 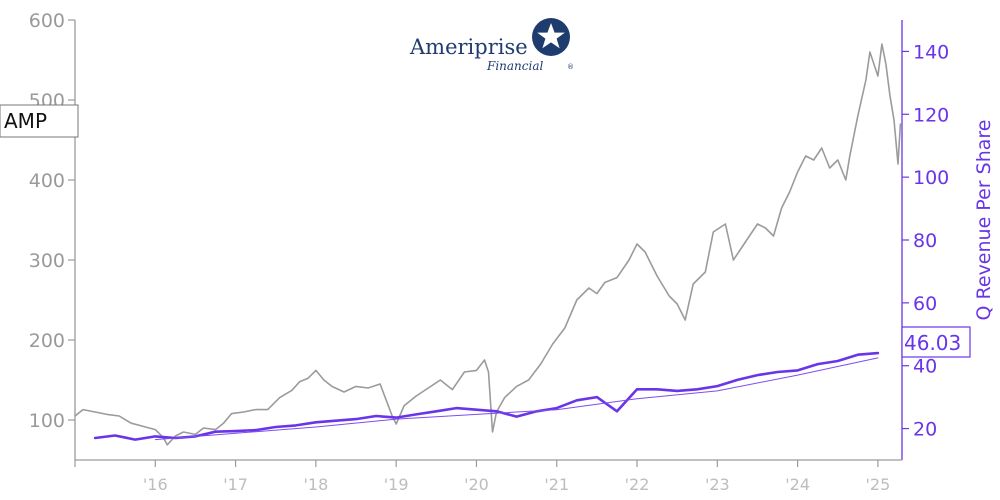 What do you see at coordinates (155, 484) in the screenshot?
I see `bottom-tick-label: '16` at bounding box center [155, 484].